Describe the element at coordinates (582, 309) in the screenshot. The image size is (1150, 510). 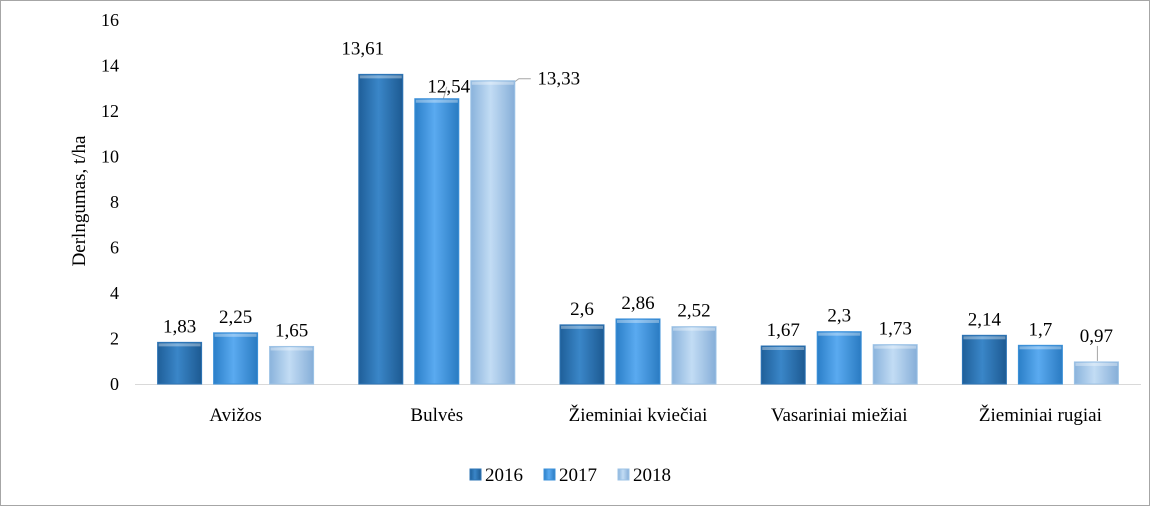
I see `data-label: 2,6` at that location.